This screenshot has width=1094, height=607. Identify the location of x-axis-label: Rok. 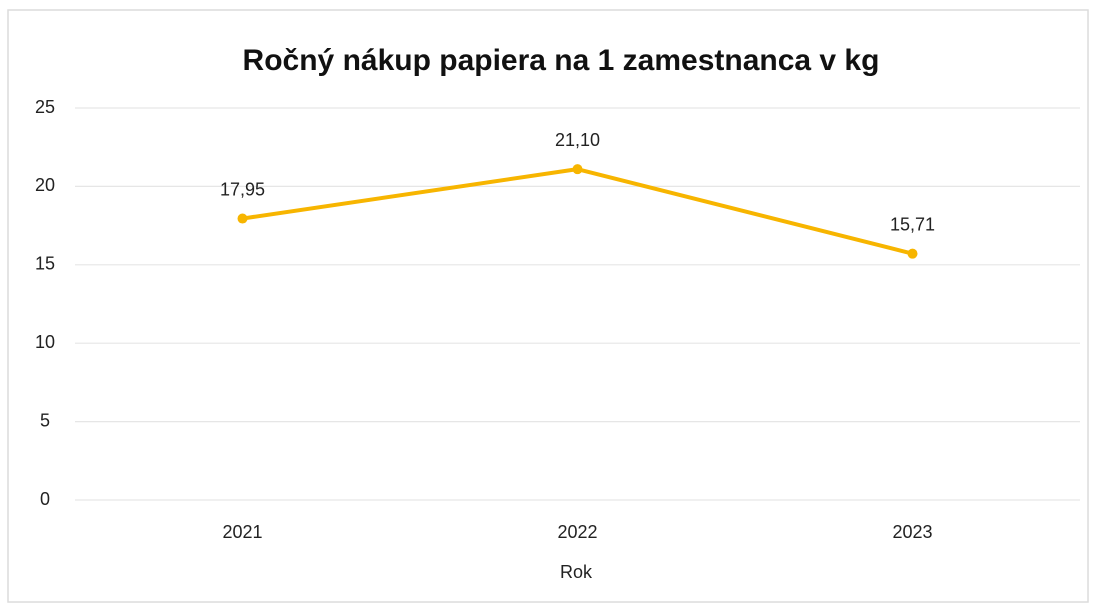
(576, 572).